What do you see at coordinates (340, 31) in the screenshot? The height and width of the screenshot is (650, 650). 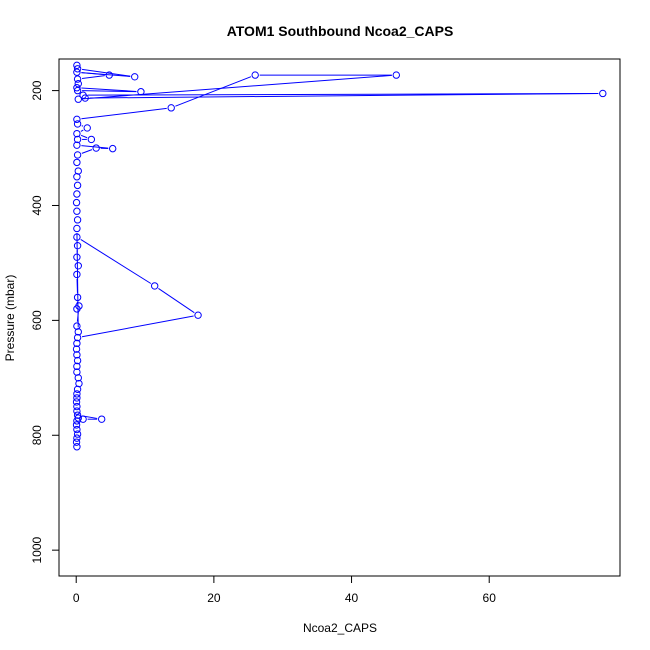 I see `chart-title: ATOM1 Southbound Ncoa2_CAPS` at bounding box center [340, 31].